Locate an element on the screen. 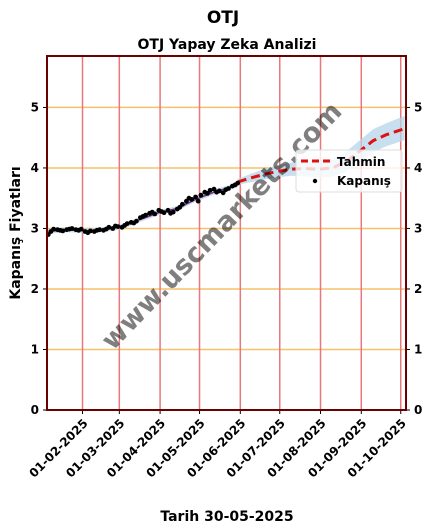 This screenshot has height=532, width=446. legend: Tahmin Kapanış is located at coordinates (349, 171).